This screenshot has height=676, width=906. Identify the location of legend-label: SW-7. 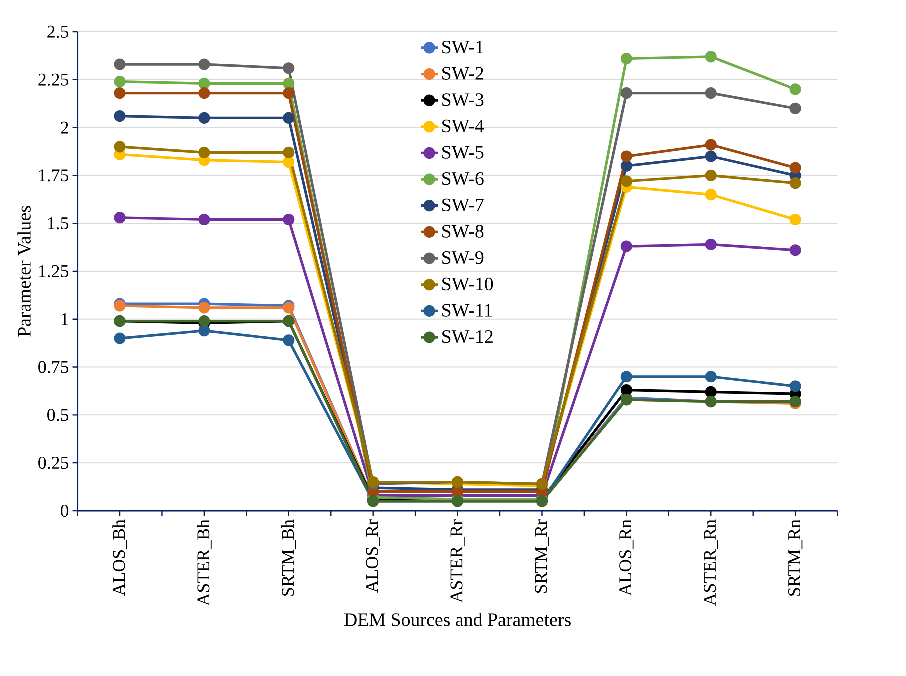
(463, 205).